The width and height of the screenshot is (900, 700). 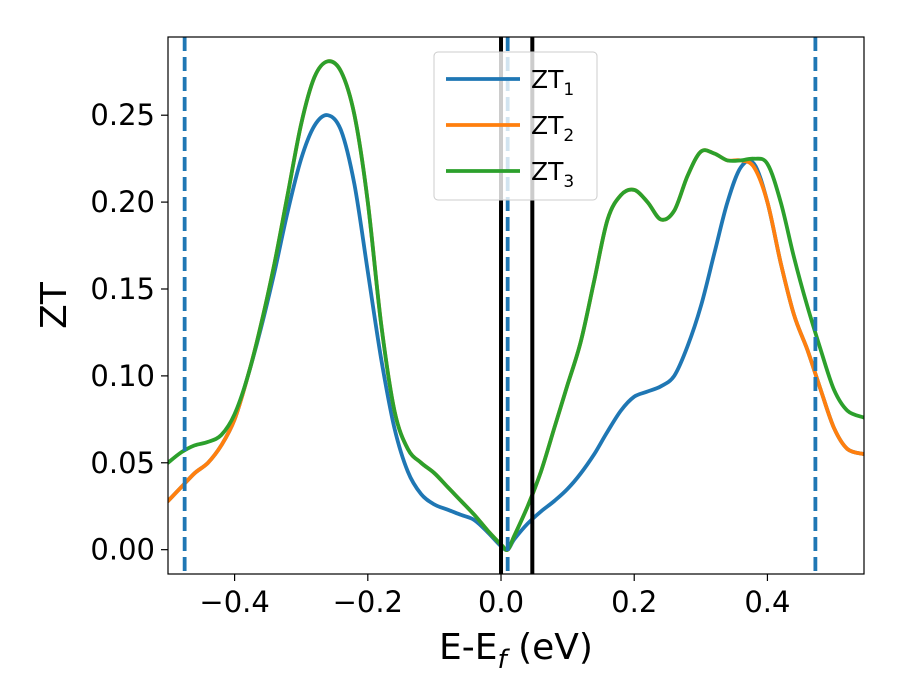 What do you see at coordinates (552, 174) in the screenshot?
I see `legend-label: ZT3` at bounding box center [552, 174].